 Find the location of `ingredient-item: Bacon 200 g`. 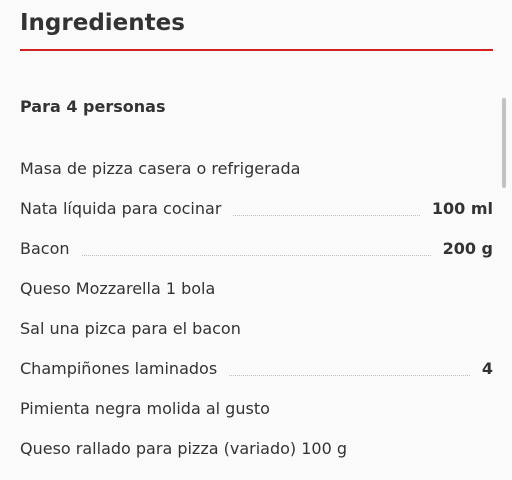

ingredient-item: Bacon 200 g is located at coordinates (256, 248).